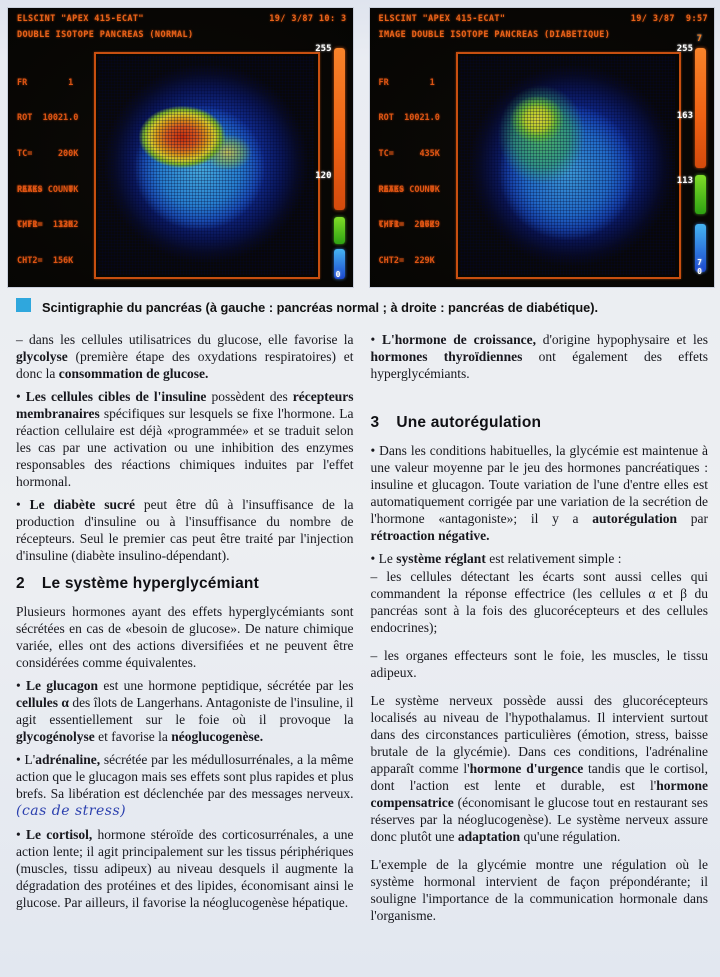  What do you see at coordinates (669, 19) in the screenshot?
I see `scan-datetime: 19/ 3/87 9:57` at bounding box center [669, 19].